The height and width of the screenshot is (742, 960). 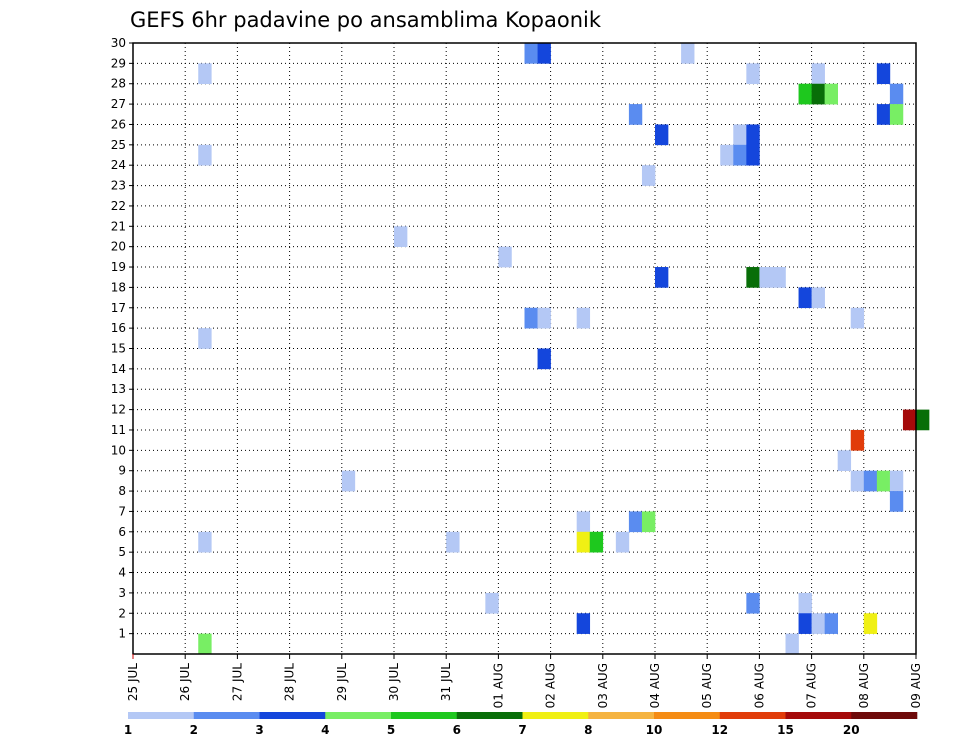 What do you see at coordinates (194, 730) in the screenshot?
I see `colorbar-label: 2` at bounding box center [194, 730].